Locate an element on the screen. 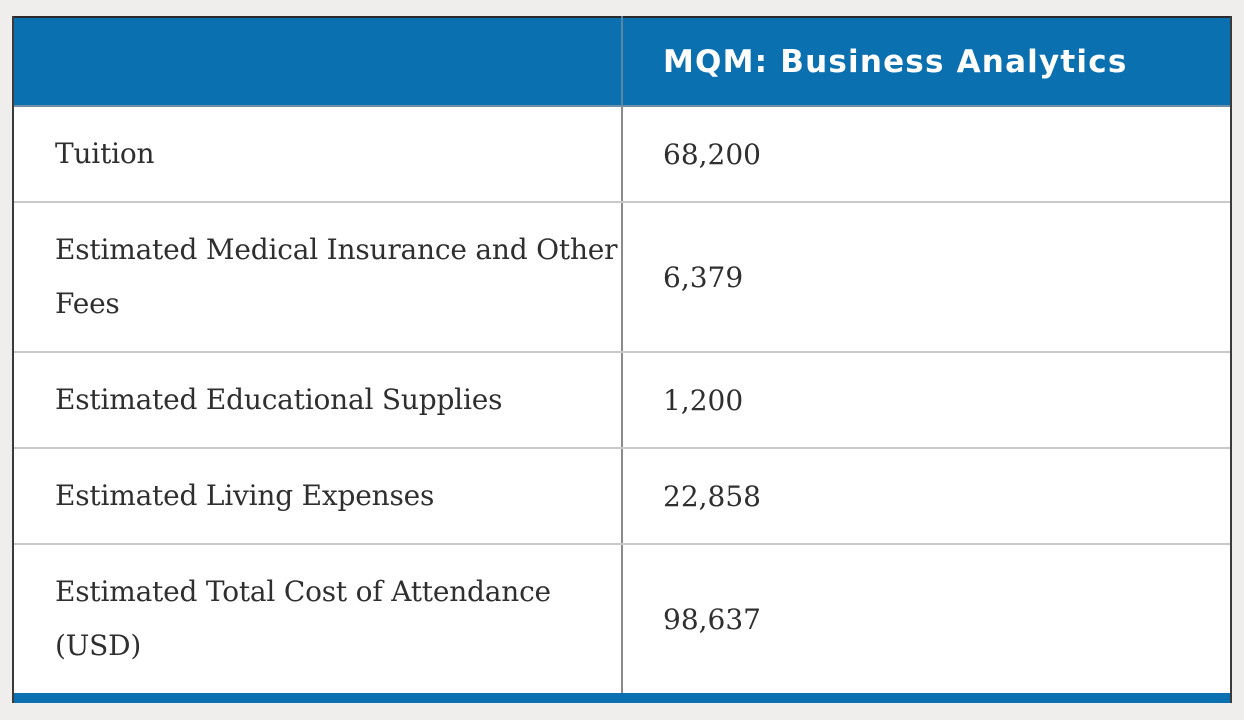 This screenshot has height=720, width=1244. row-label: Estimated Living Expenses is located at coordinates (318, 496).